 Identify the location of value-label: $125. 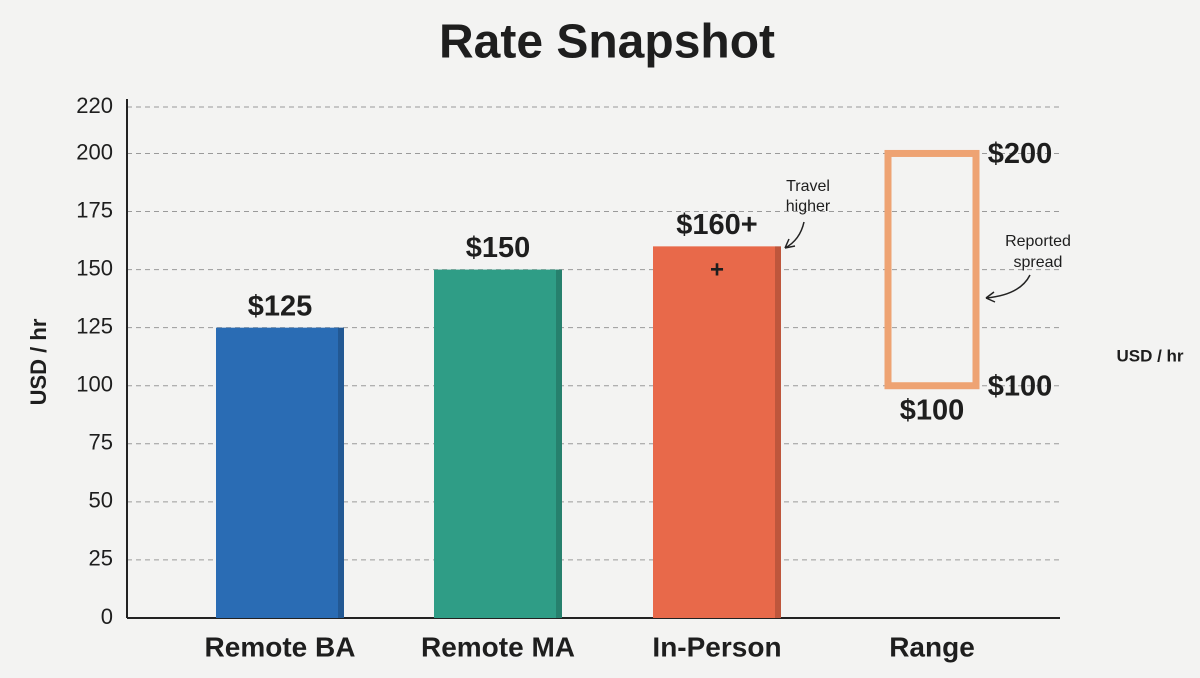
(280, 306).